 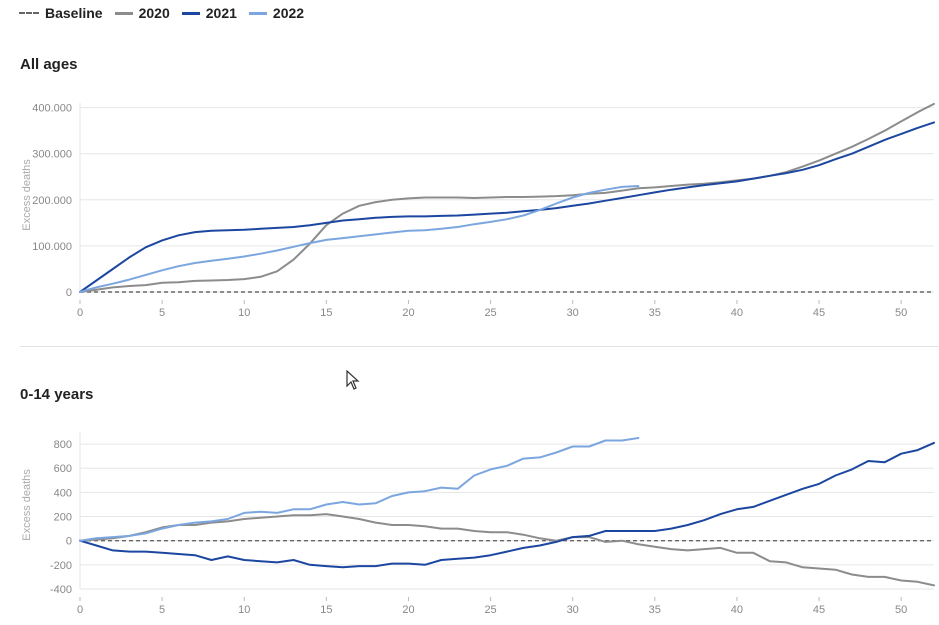 What do you see at coordinates (52, 247) in the screenshot?
I see `y-tick-label: 100.000` at bounding box center [52, 247].